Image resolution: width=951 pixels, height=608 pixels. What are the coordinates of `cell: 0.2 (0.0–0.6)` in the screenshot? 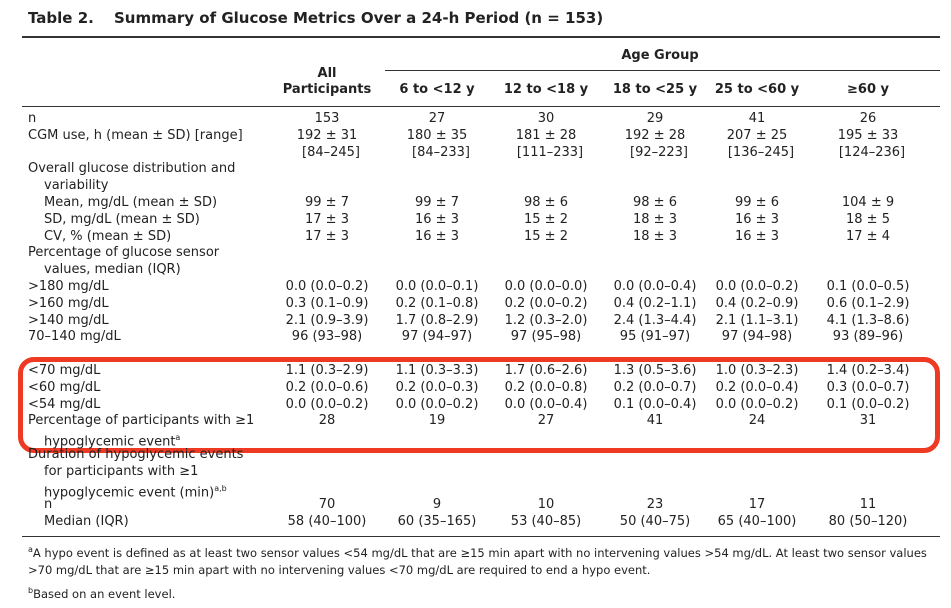 It's located at (327, 387).